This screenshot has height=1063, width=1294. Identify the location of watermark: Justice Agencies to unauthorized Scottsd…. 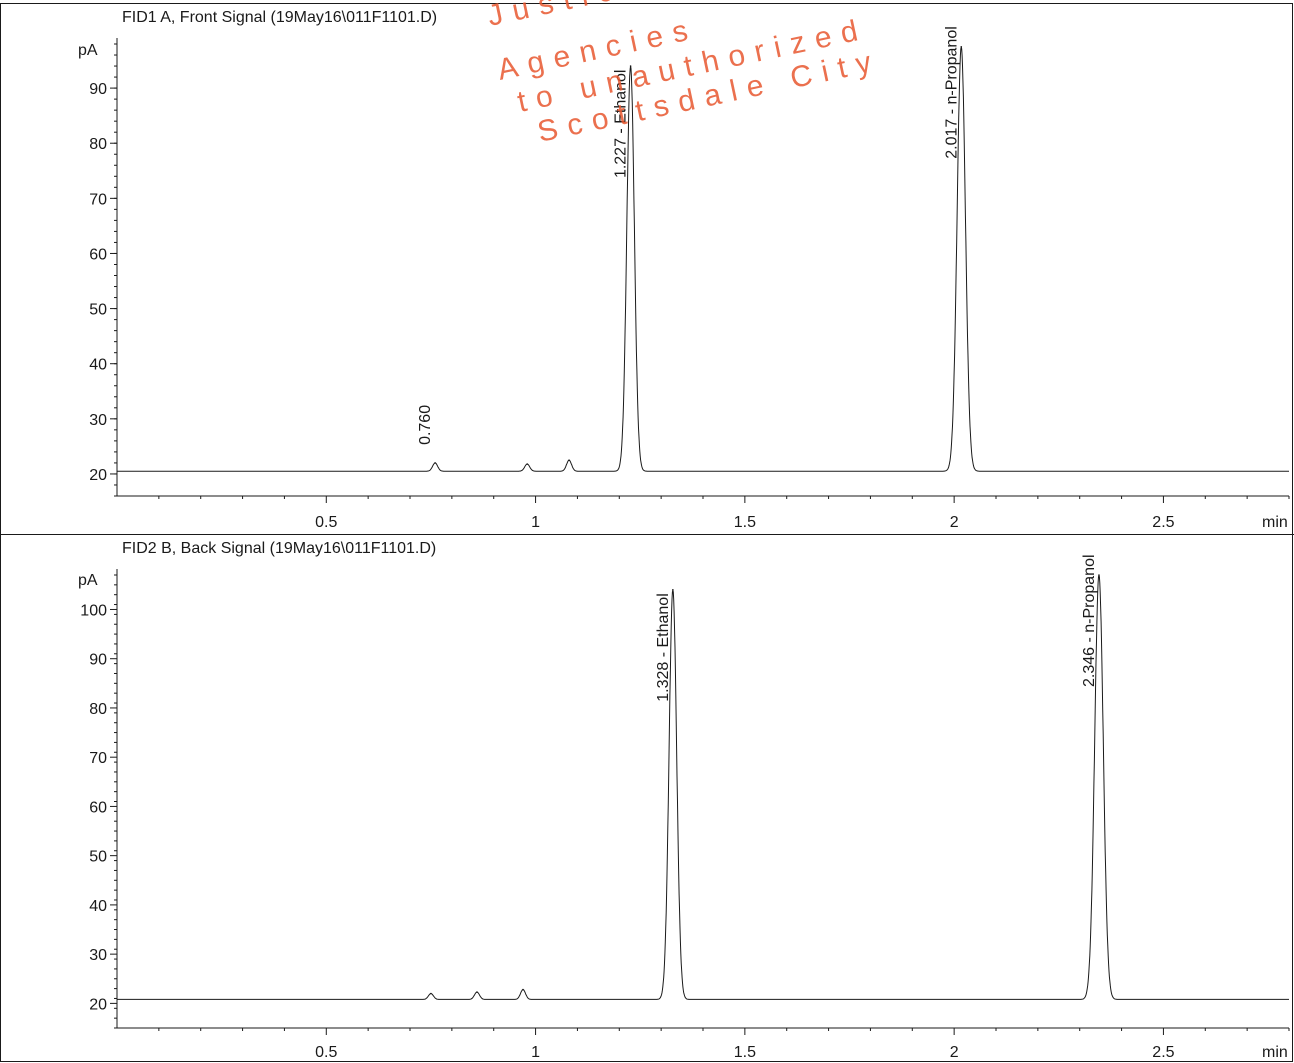
(684, 74).